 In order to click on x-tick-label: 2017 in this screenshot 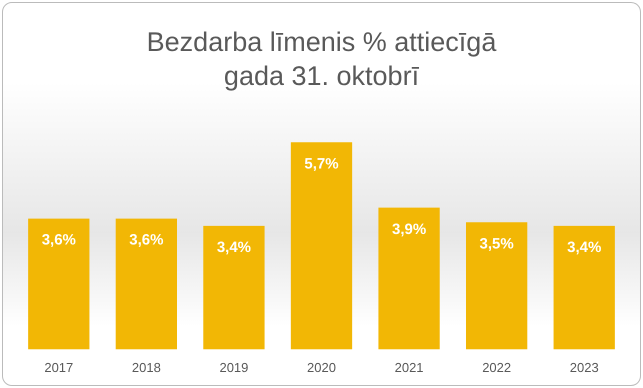, I will do `click(59, 367)`.